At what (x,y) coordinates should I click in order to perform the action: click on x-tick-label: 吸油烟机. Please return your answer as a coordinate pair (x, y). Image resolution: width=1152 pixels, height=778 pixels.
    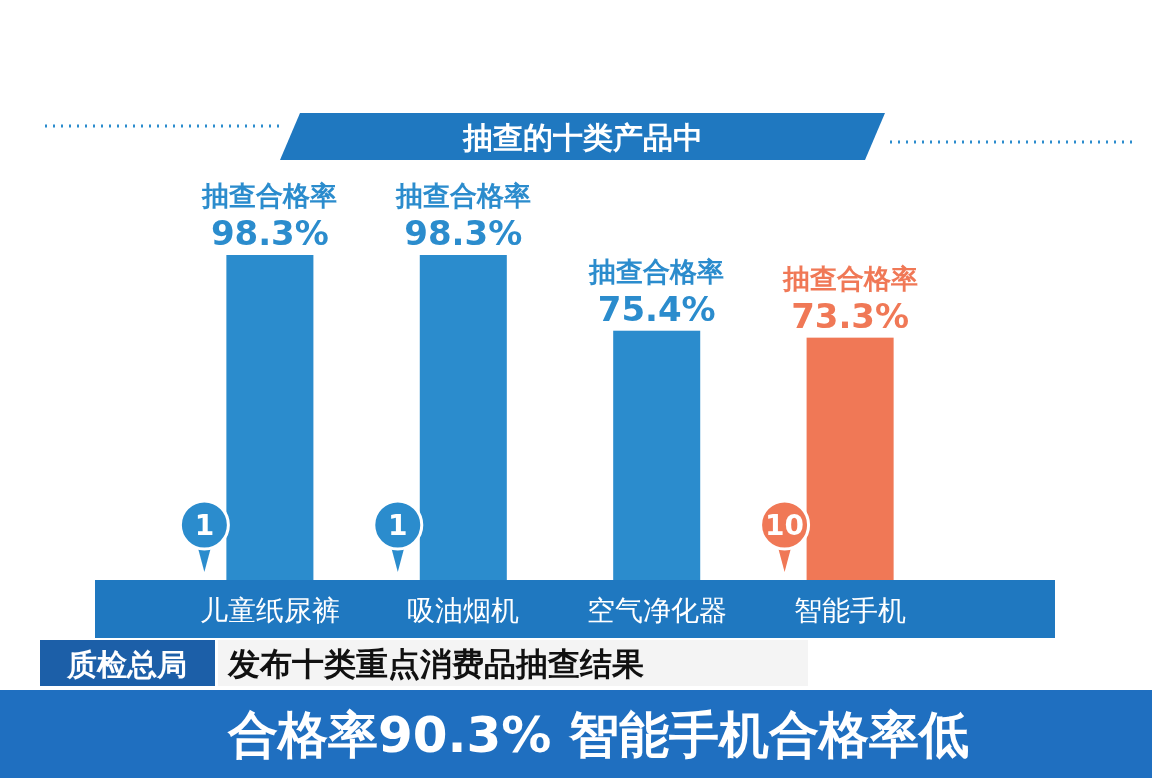
    Looking at the image, I should click on (463, 610).